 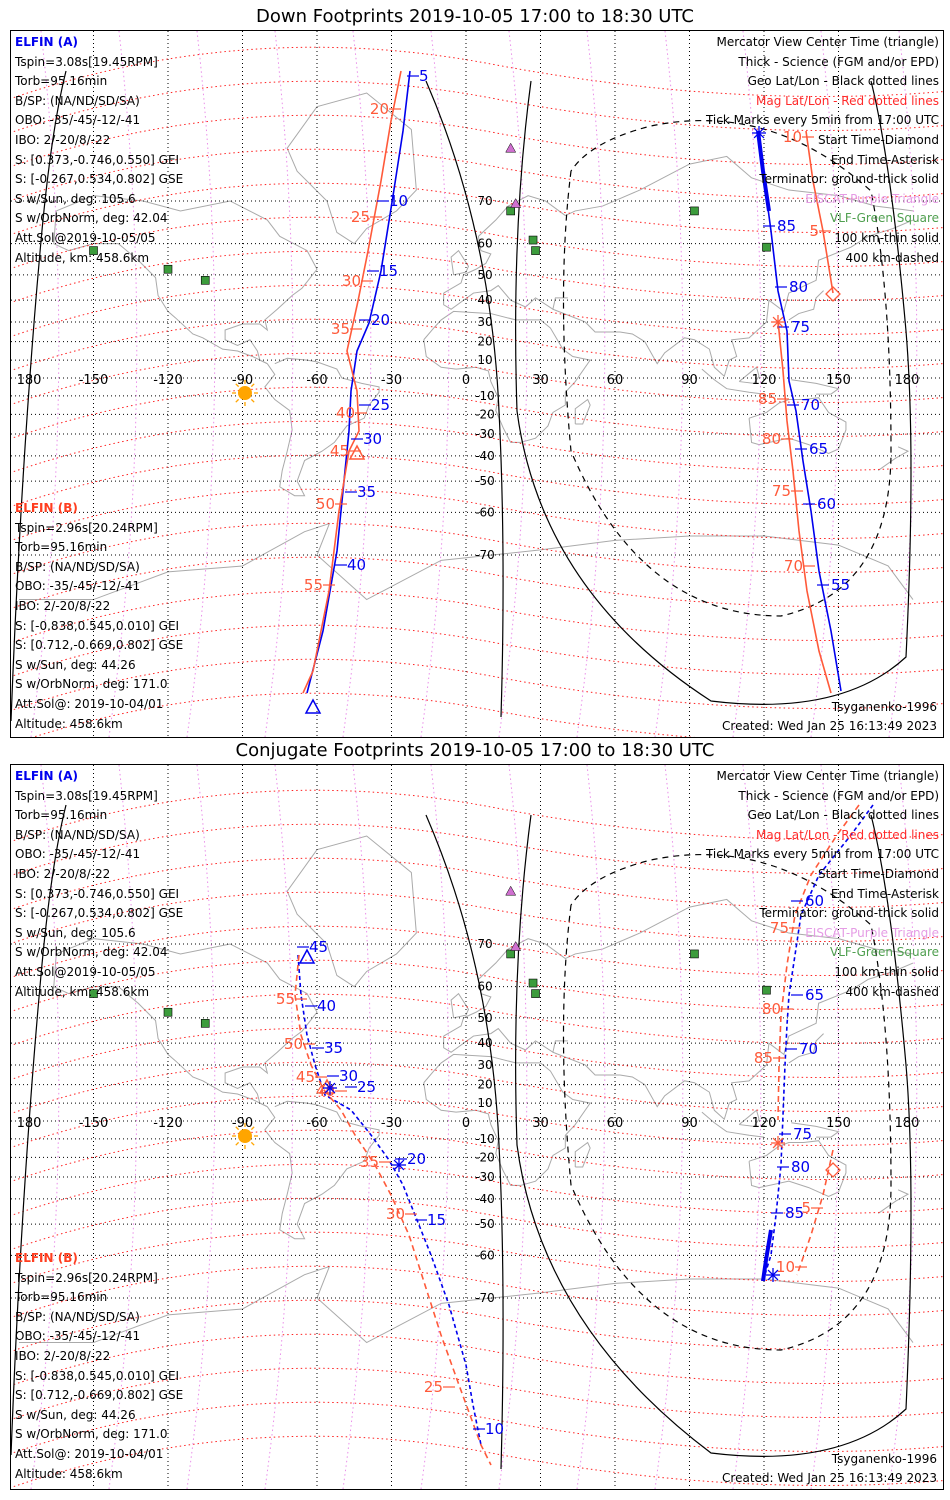 I want to click on elfin-b-info-line: Torb=95.16min, so click(x=61, y=1297).